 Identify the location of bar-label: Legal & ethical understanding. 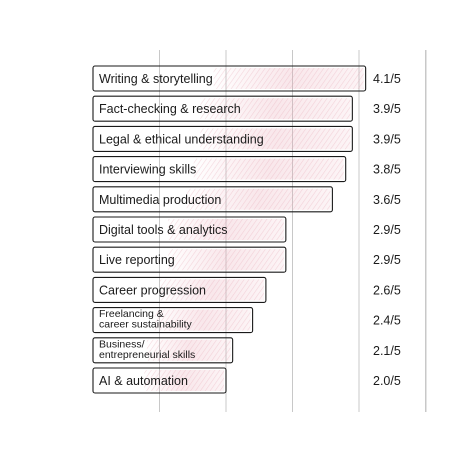
(181, 139).